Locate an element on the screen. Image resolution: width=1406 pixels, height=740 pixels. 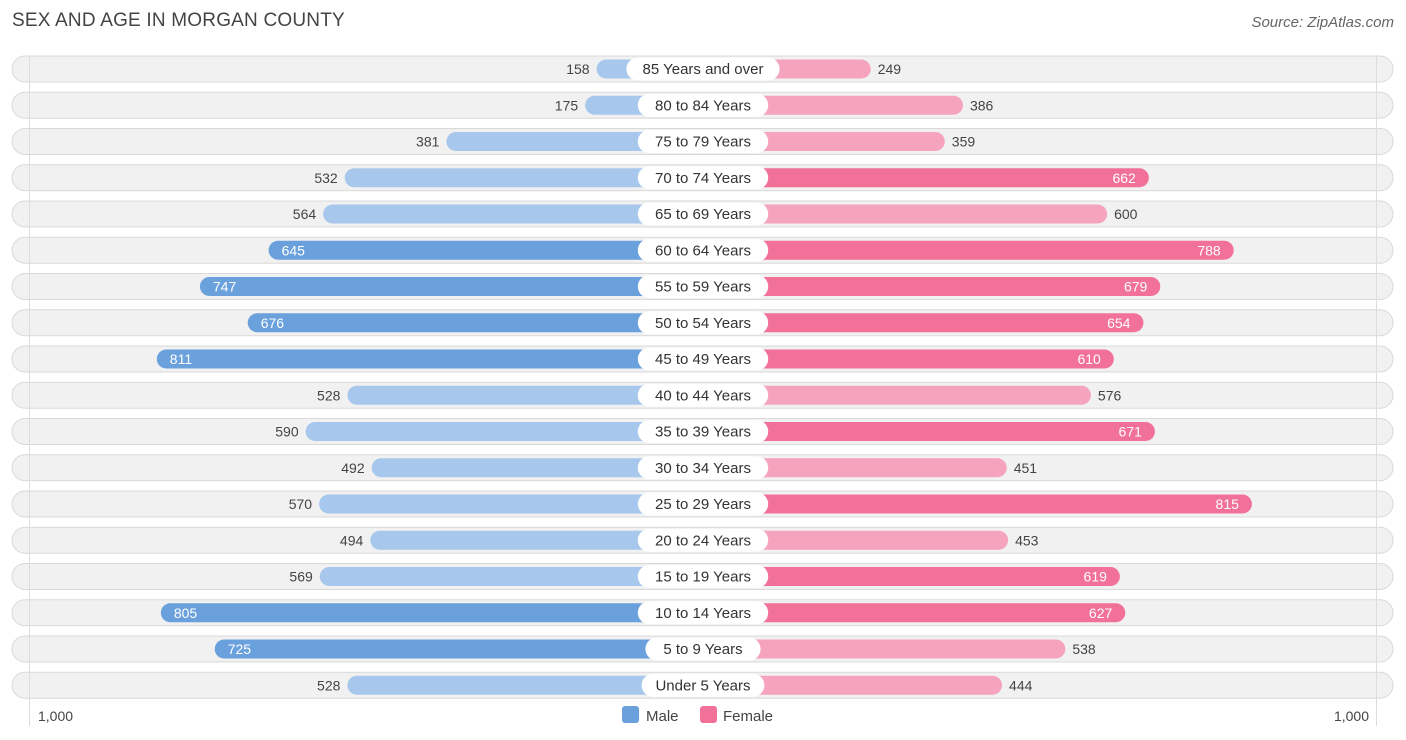
female-value-label: 386 is located at coordinates (982, 105).